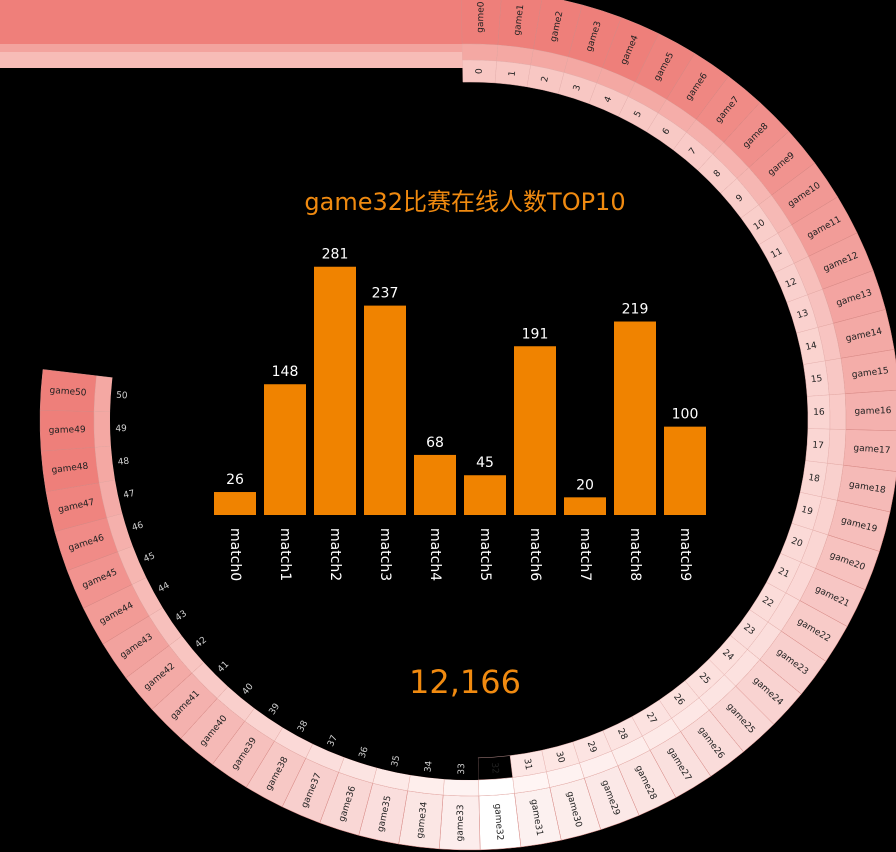 The height and width of the screenshot is (852, 896). Describe the element at coordinates (577, 88) in the screenshot. I see `ring-index-label: 3` at that location.